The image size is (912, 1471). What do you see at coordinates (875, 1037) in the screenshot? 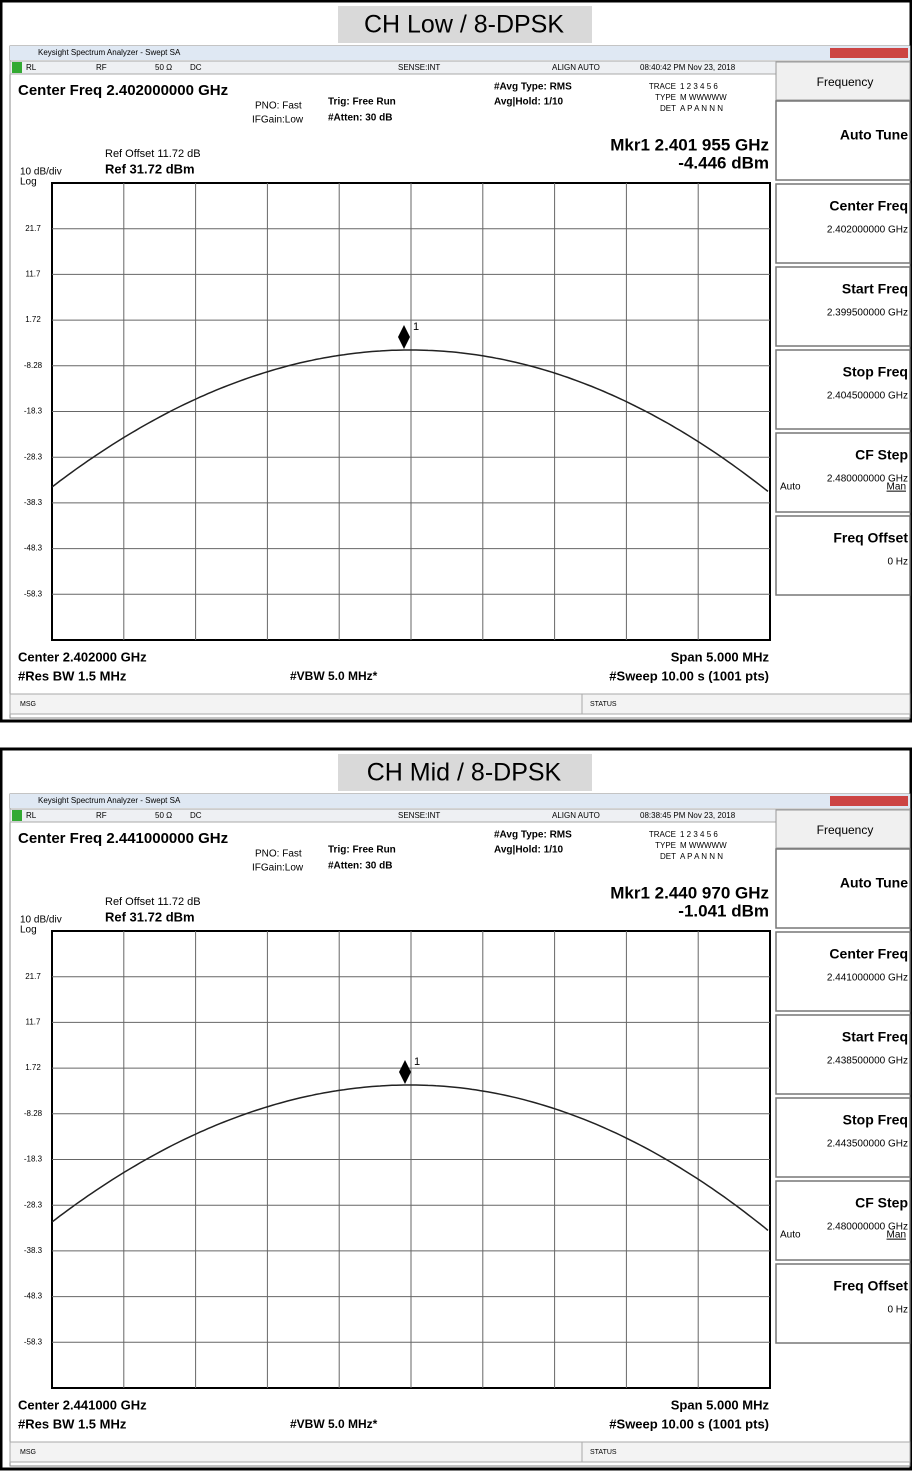
I see `softkey-label: Start Freq` at bounding box center [875, 1037].